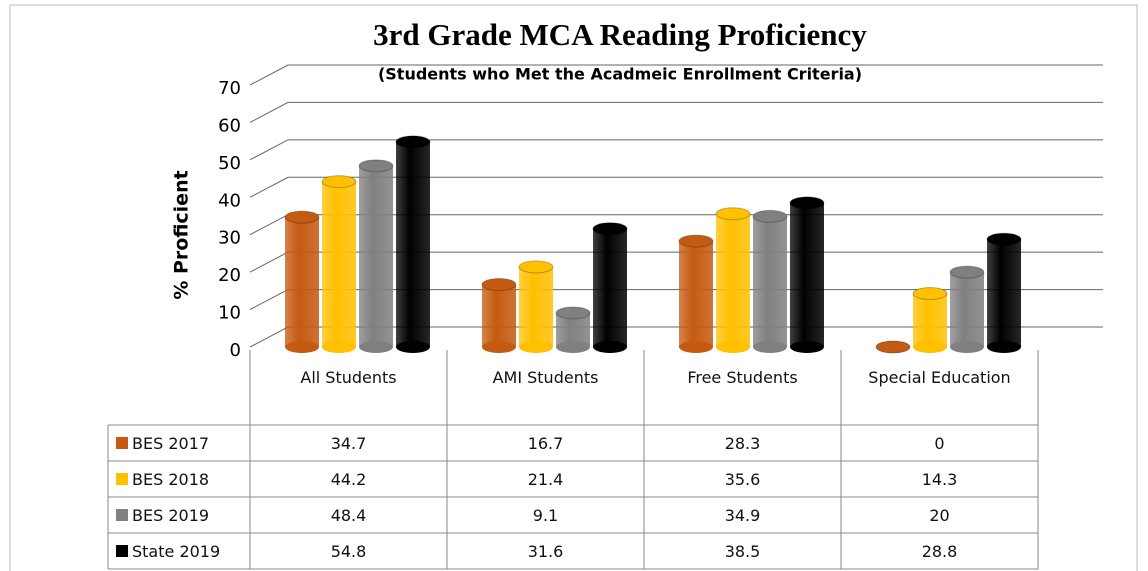  I want to click on chart-title: 3rd Grade MCA Reading Proficiency, so click(620, 34).